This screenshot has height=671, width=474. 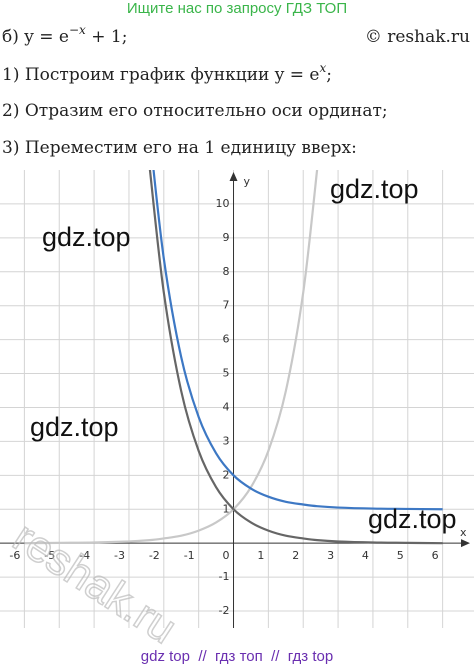 I want to click on x-tick-label: -2, so click(x=154, y=555).